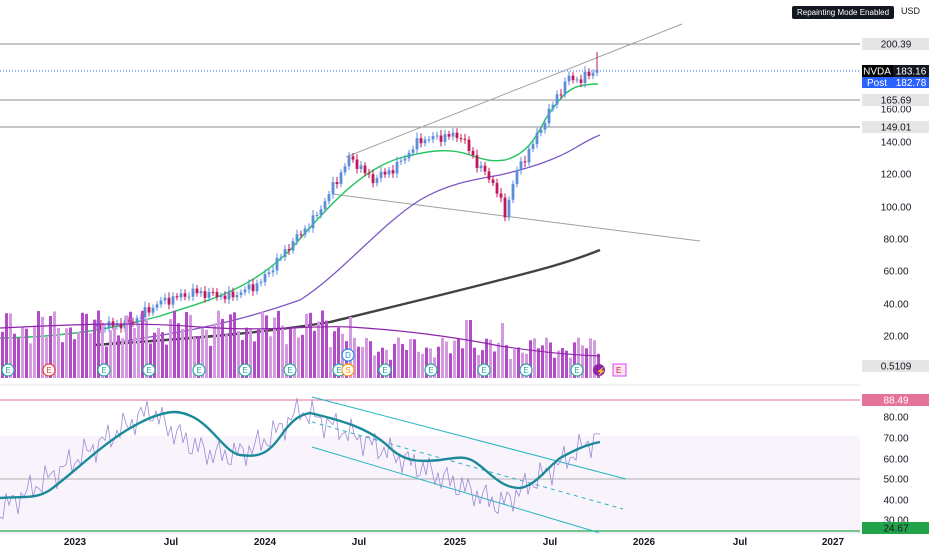 This screenshot has width=932, height=550. Describe the element at coordinates (454, 542) in the screenshot. I see `date-axis: 2023 Jul 2024 Jul 2025 Jul 2026 Jul 2027` at that location.